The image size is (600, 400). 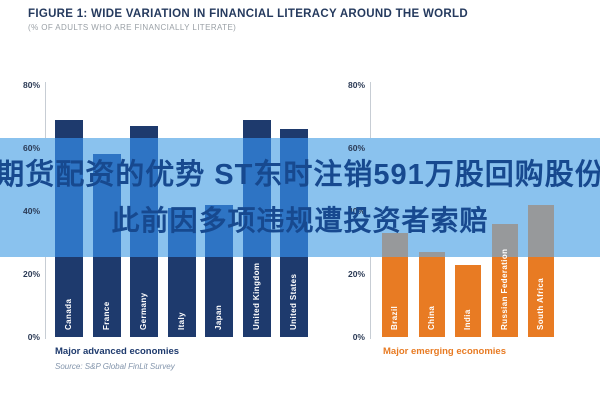 I want to click on bar-canada: Canada, so click(x=69, y=228).